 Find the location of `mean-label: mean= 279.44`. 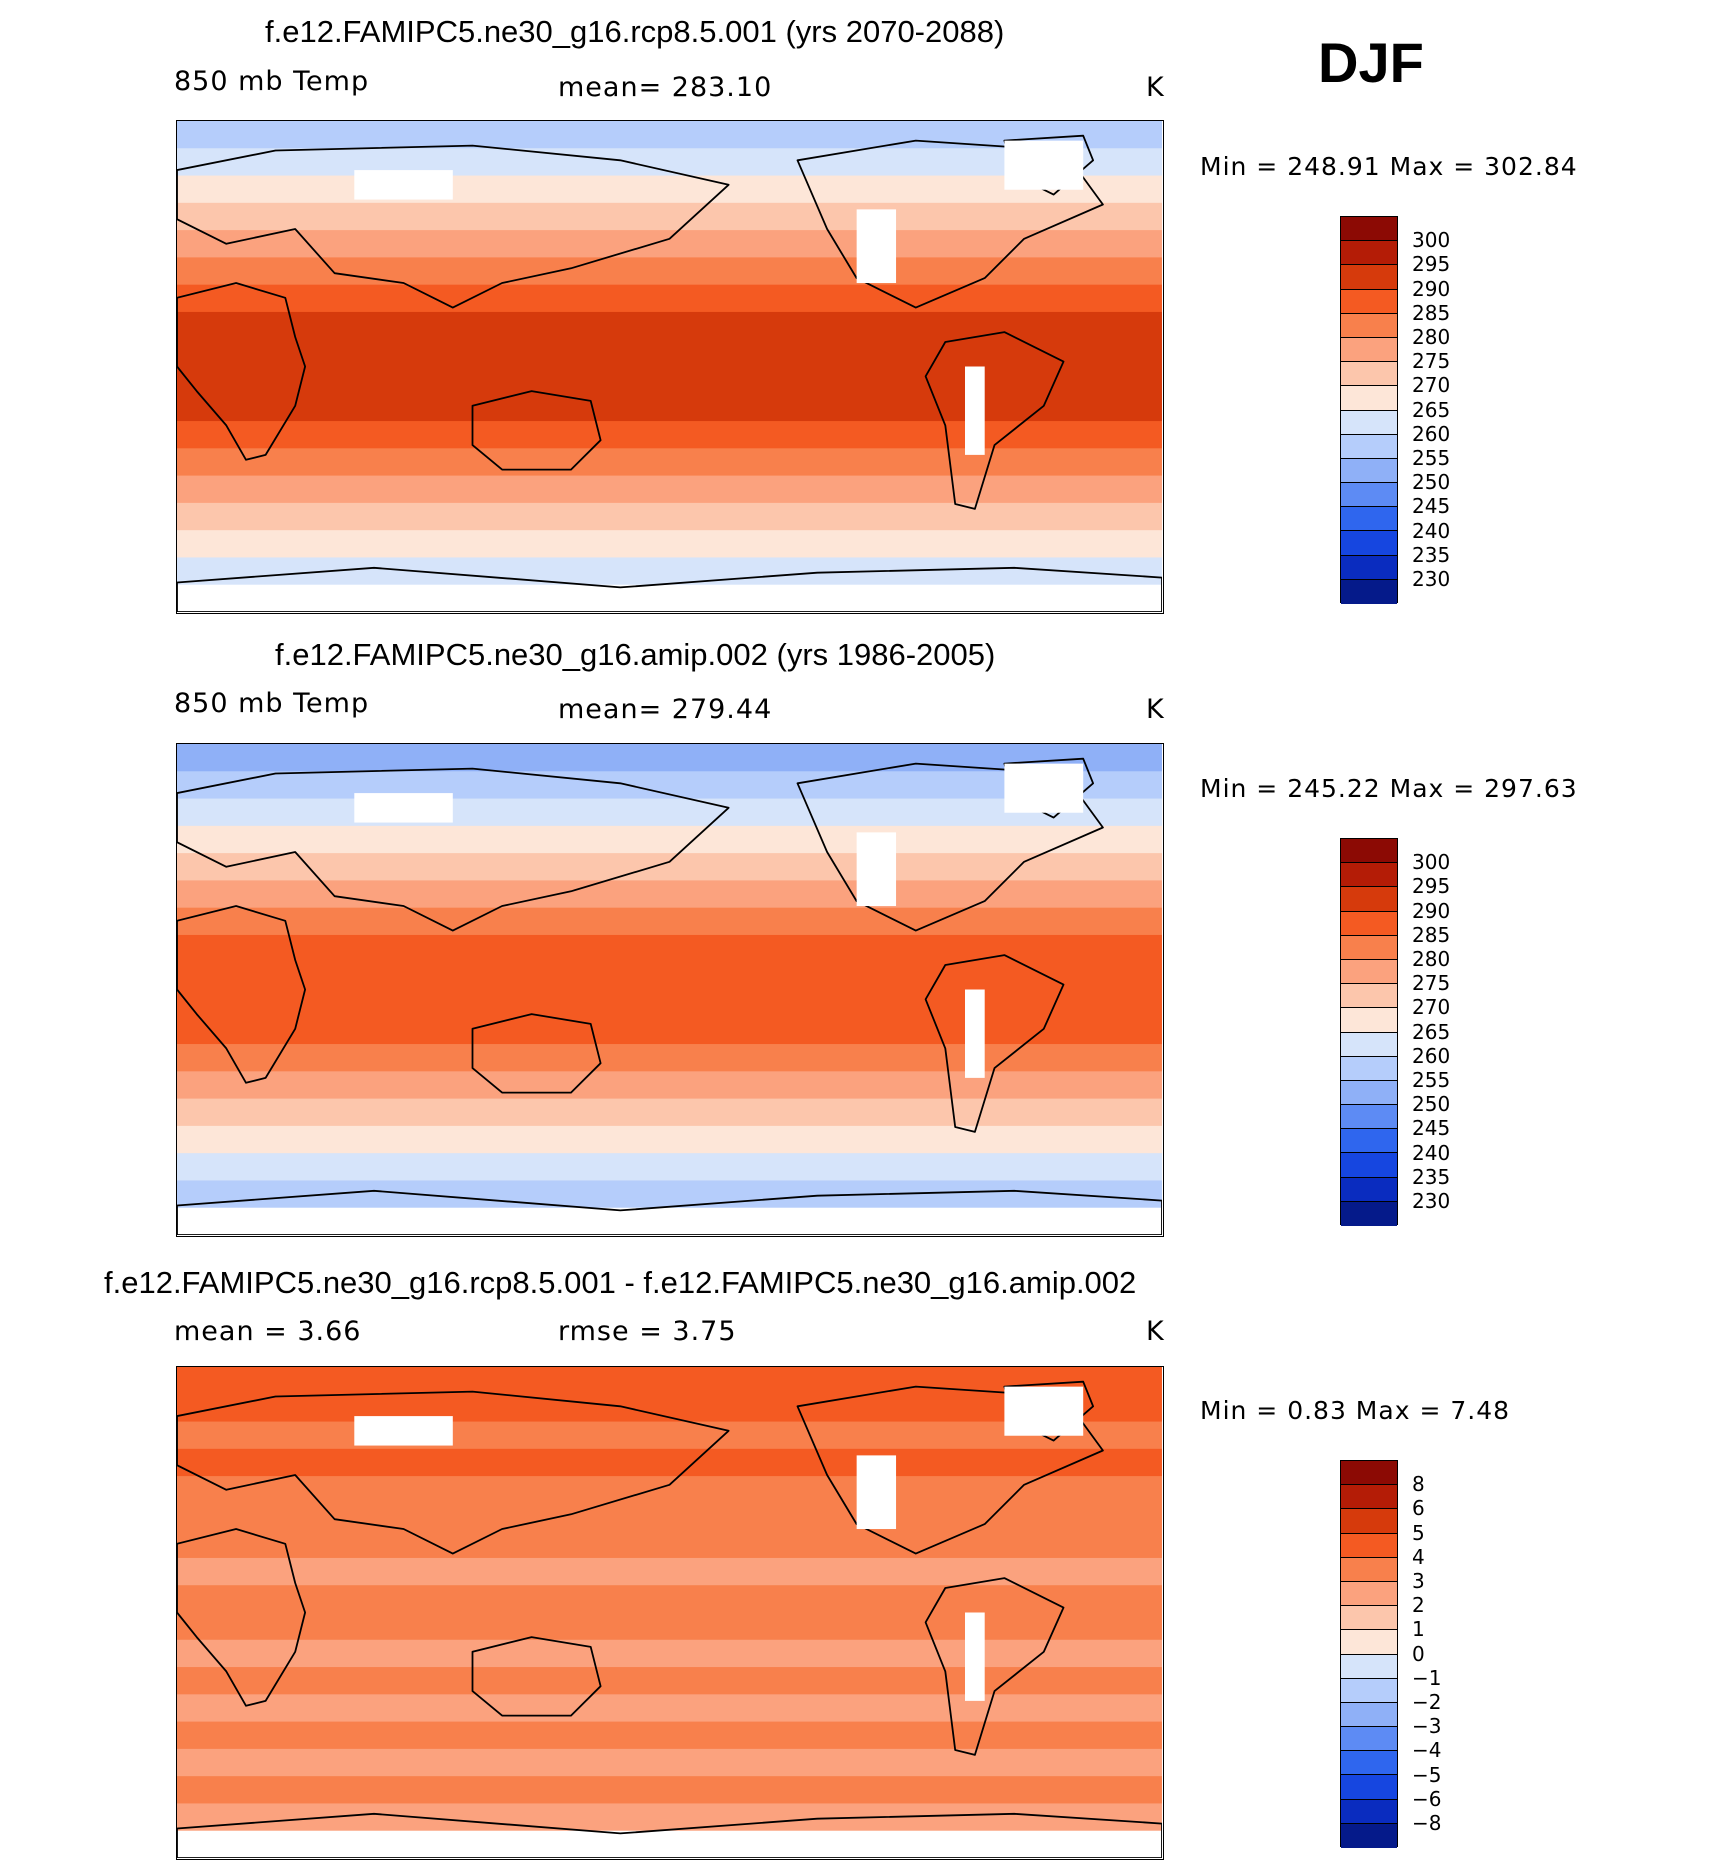

mean-label: mean= 279.44 is located at coordinates (665, 709).